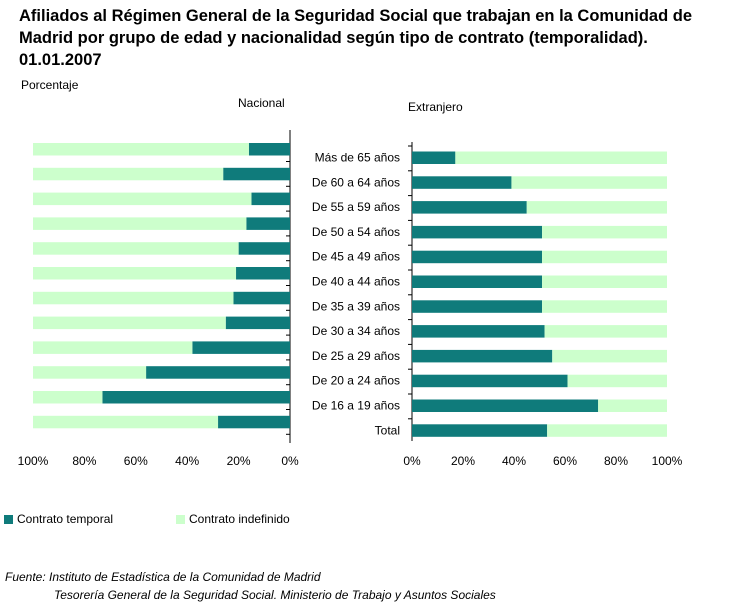  What do you see at coordinates (239, 519) in the screenshot?
I see `legend-label-indefinido: Contrato indefinido` at bounding box center [239, 519].